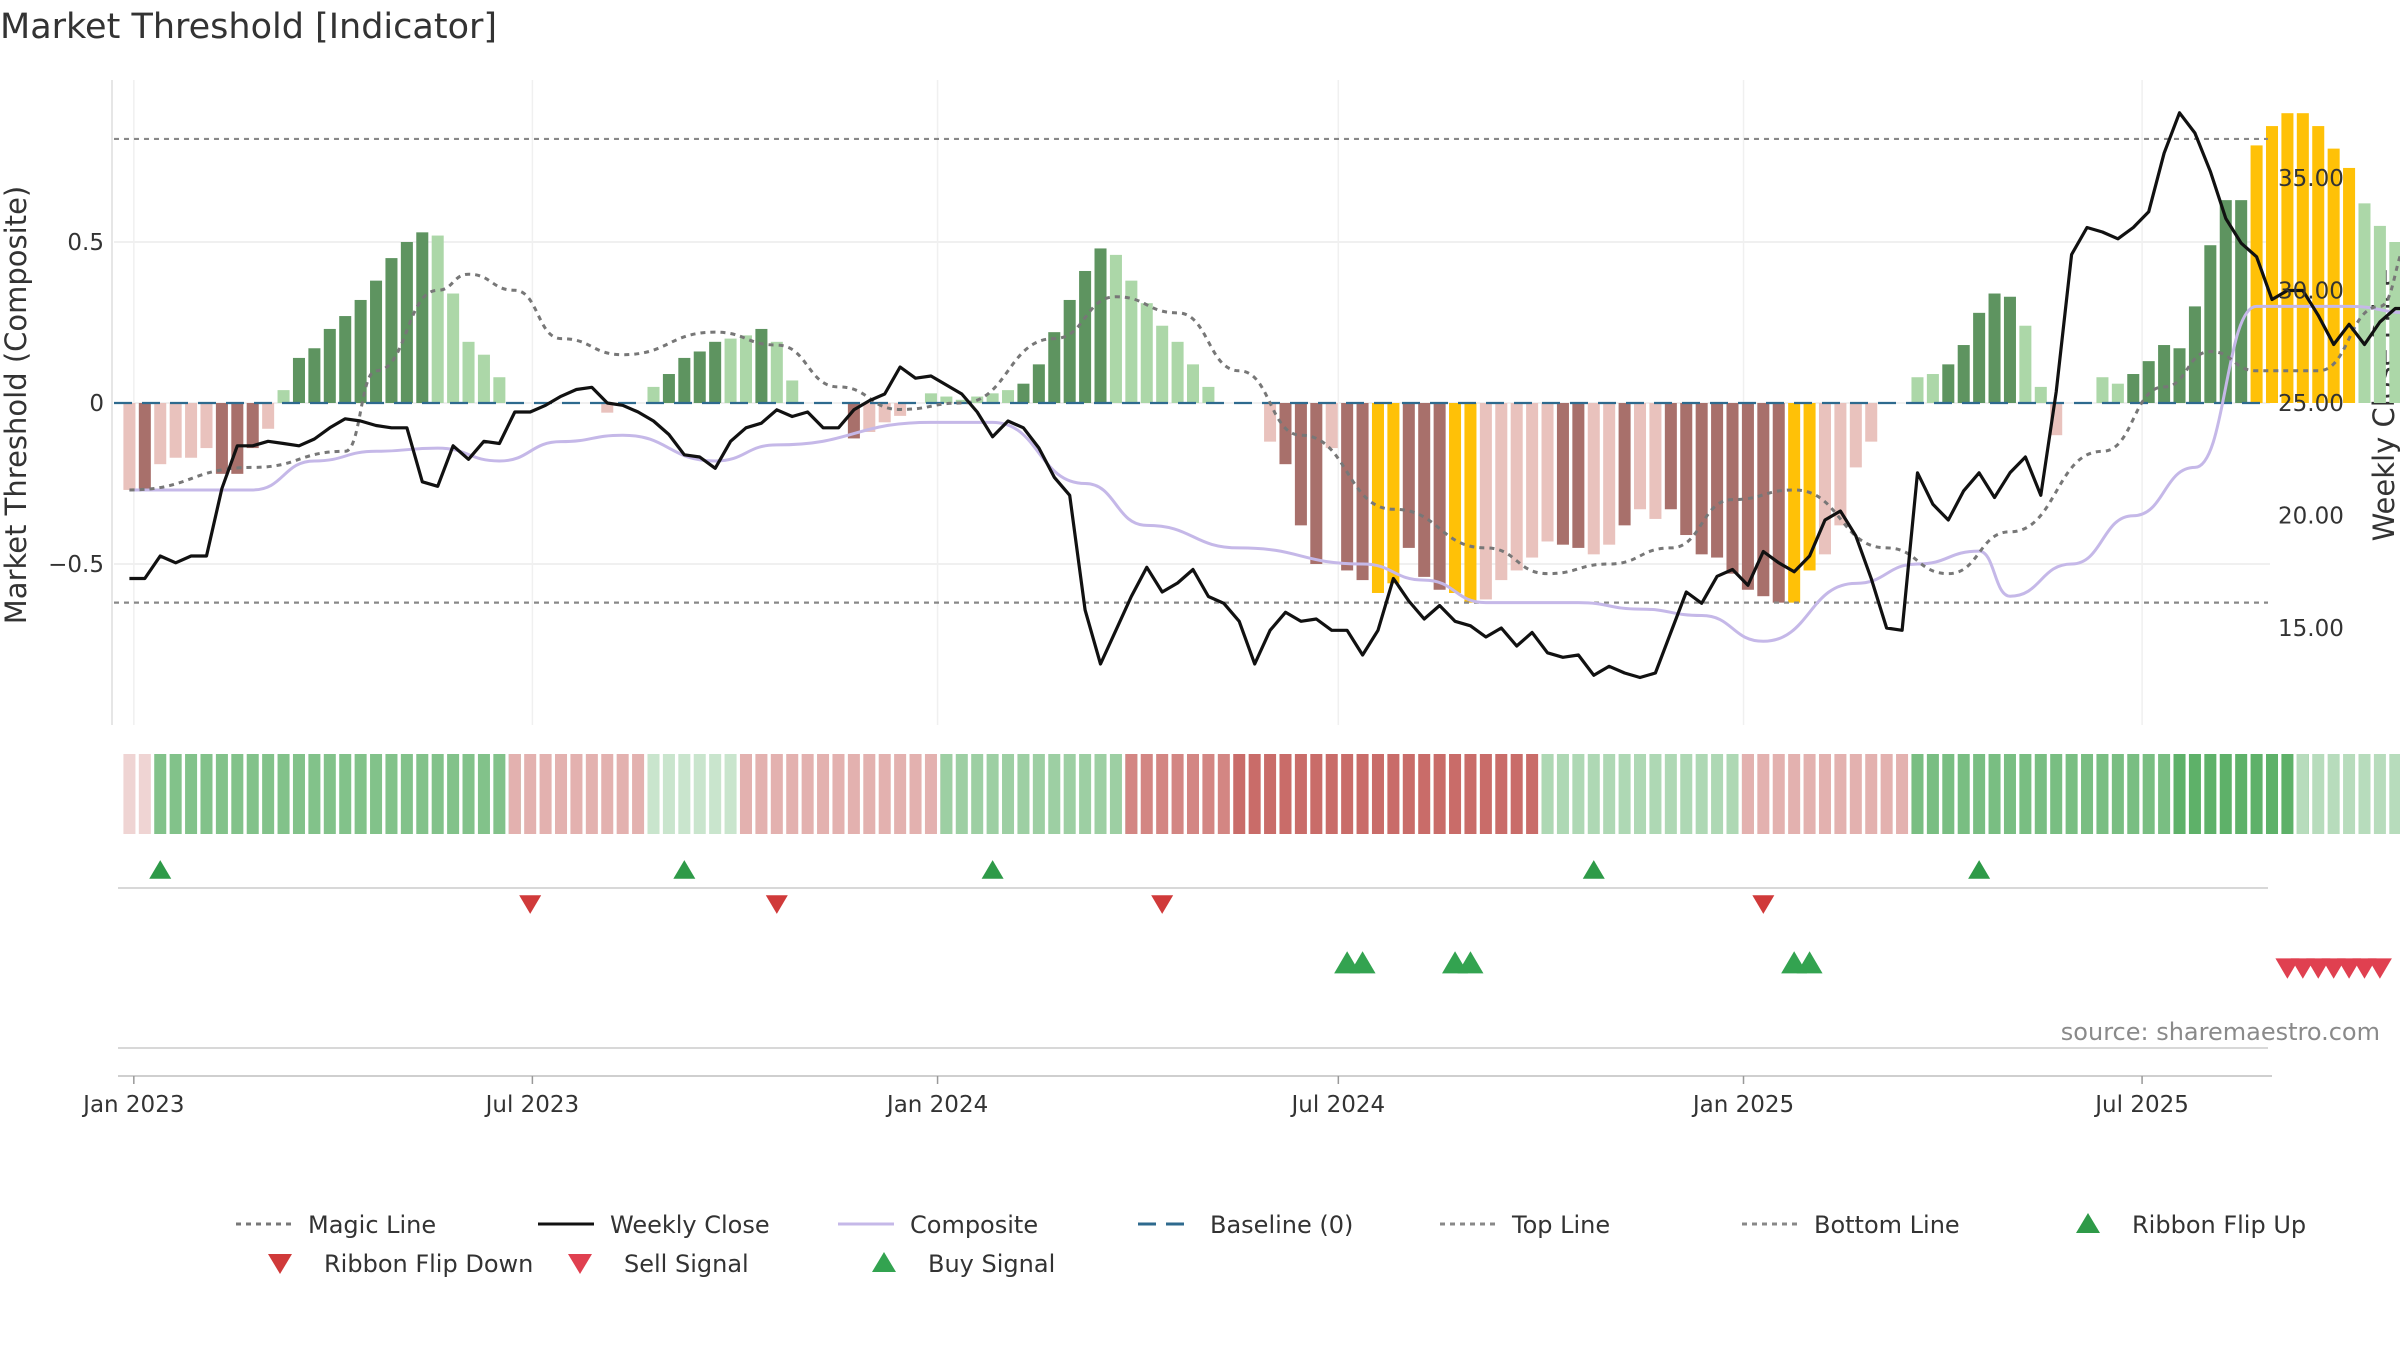  What do you see at coordinates (248, 27) in the screenshot?
I see `chart-title: Market Threshold [Indicator]` at bounding box center [248, 27].